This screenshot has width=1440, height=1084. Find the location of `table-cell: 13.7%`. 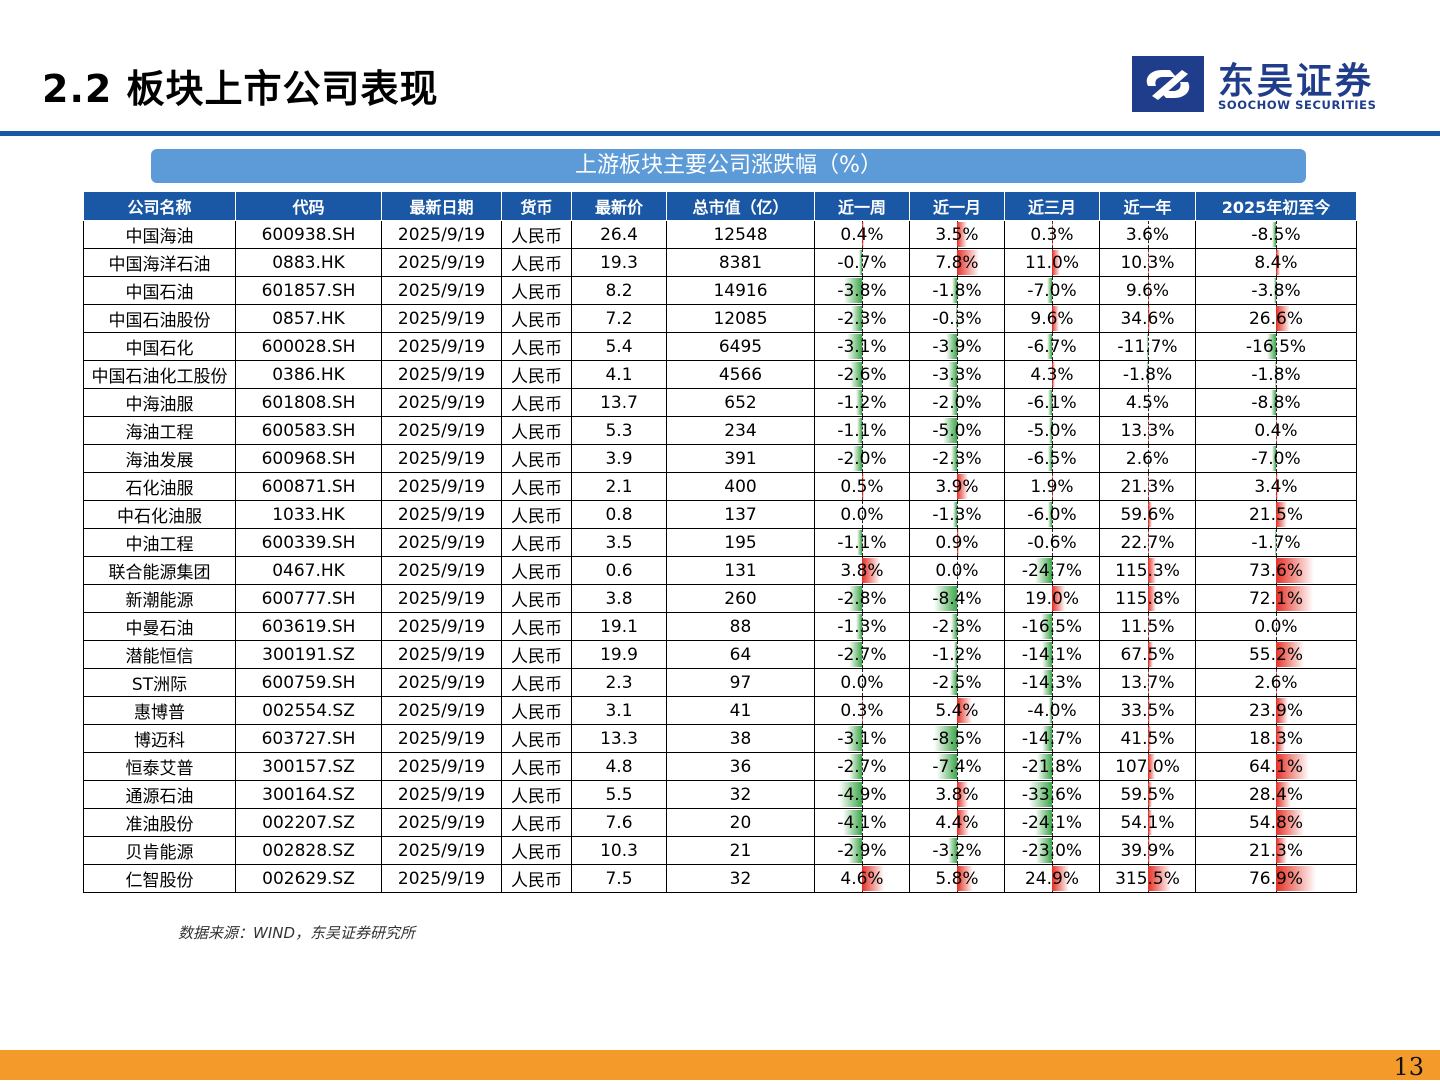

table-cell: 13.7% is located at coordinates (1148, 683).